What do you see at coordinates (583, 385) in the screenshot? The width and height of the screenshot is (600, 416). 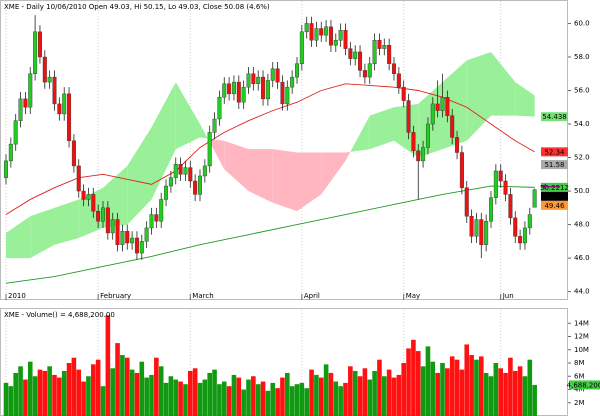 I see `value-marker-label: 4,688,200` at bounding box center [583, 385].